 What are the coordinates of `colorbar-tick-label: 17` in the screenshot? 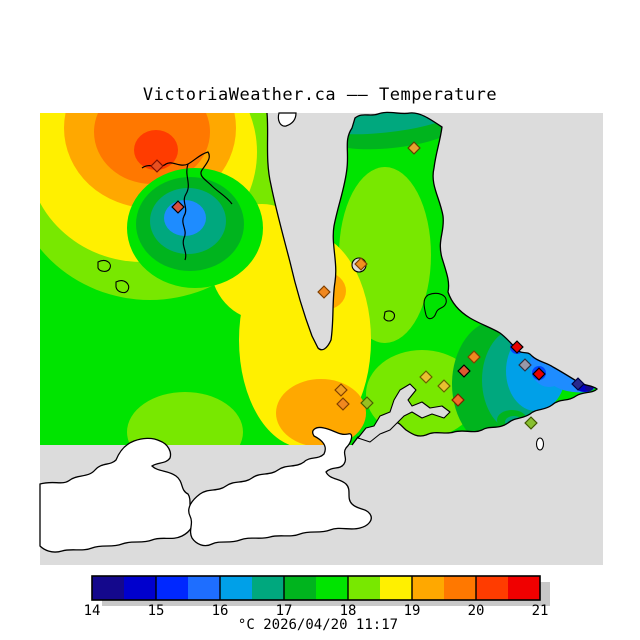 It's located at (284, 611).